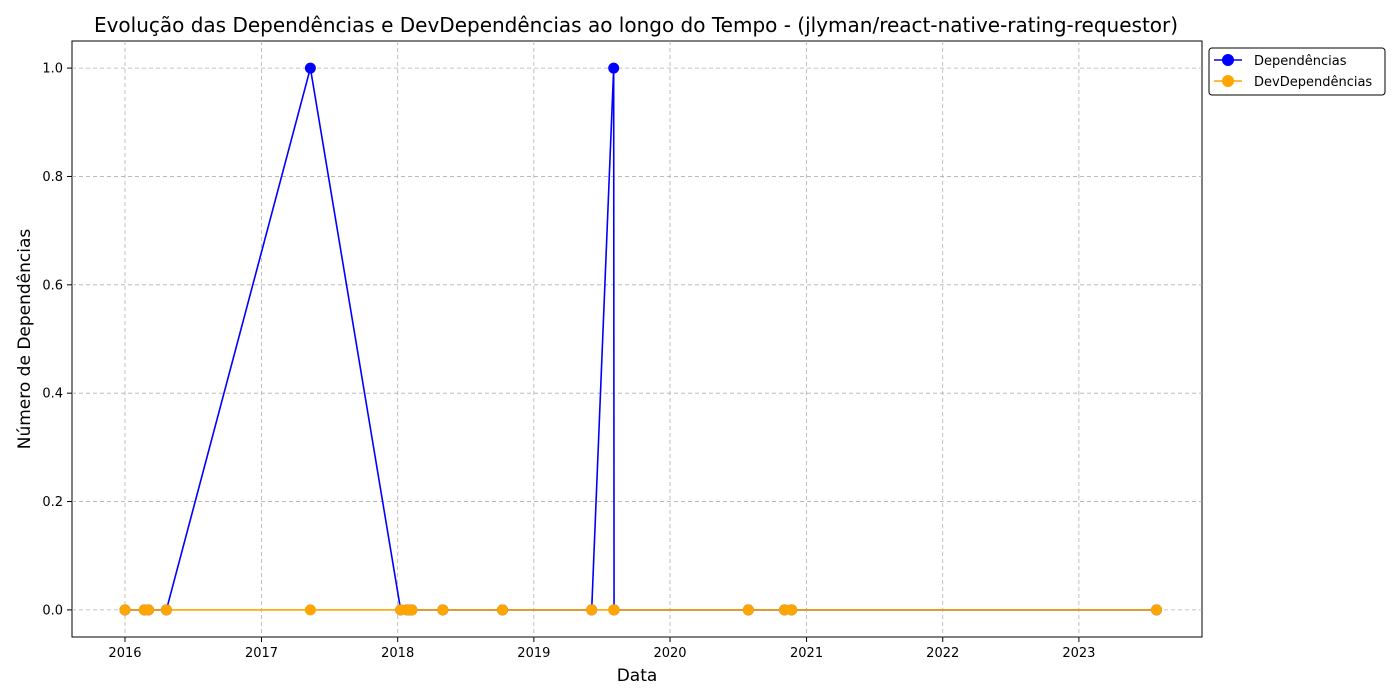 This screenshot has width=1400, height=700. What do you see at coordinates (52, 177) in the screenshot?
I see `y-tick-label: 0.8` at bounding box center [52, 177].